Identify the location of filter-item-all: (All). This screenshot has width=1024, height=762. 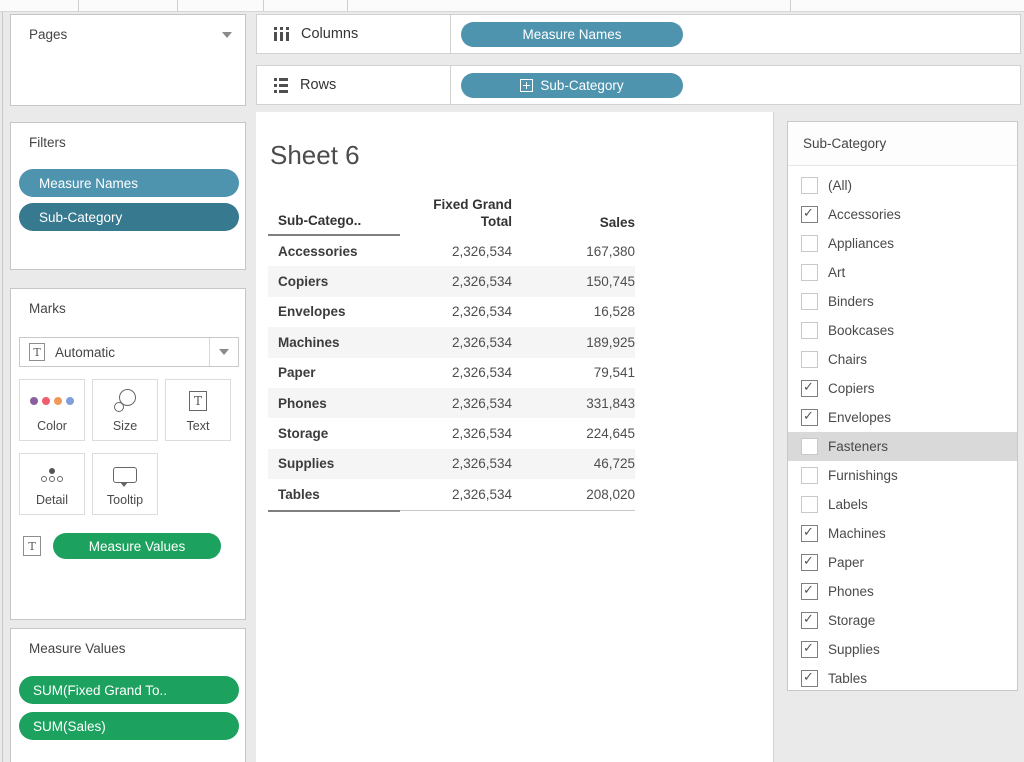
(902, 185).